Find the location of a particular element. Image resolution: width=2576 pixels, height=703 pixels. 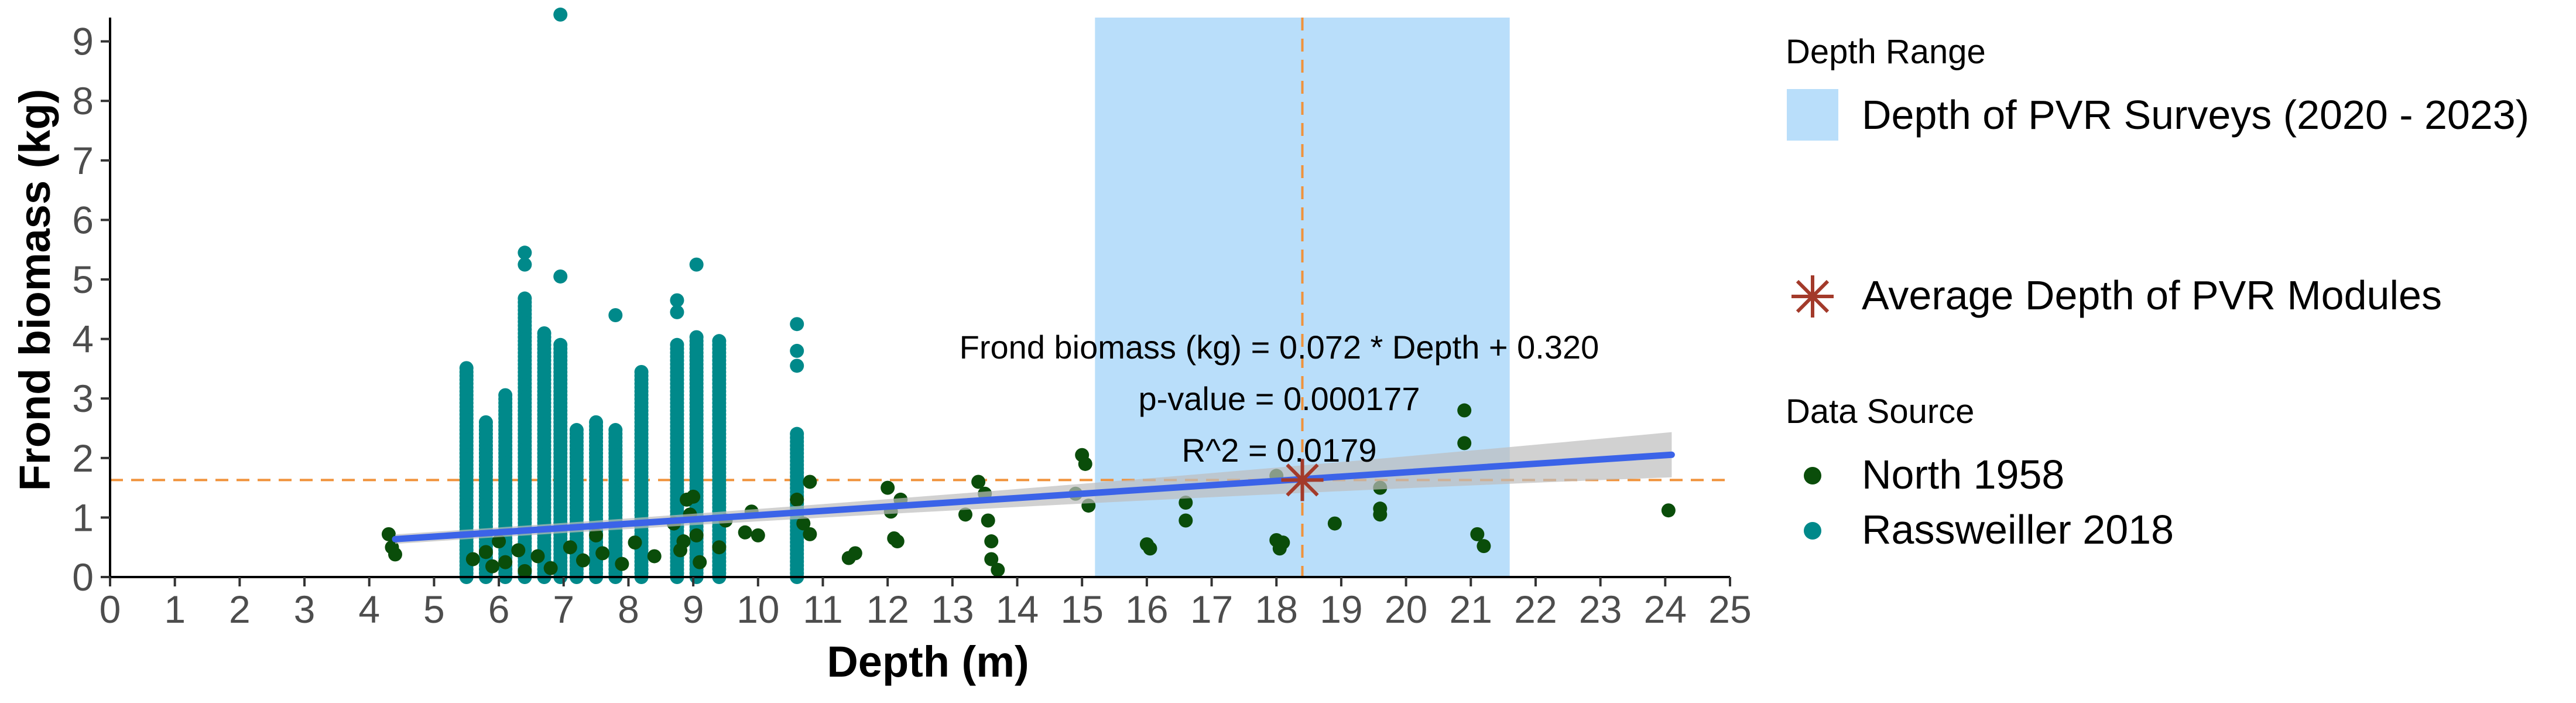

x-tick-label: 18 is located at coordinates (1276, 609).